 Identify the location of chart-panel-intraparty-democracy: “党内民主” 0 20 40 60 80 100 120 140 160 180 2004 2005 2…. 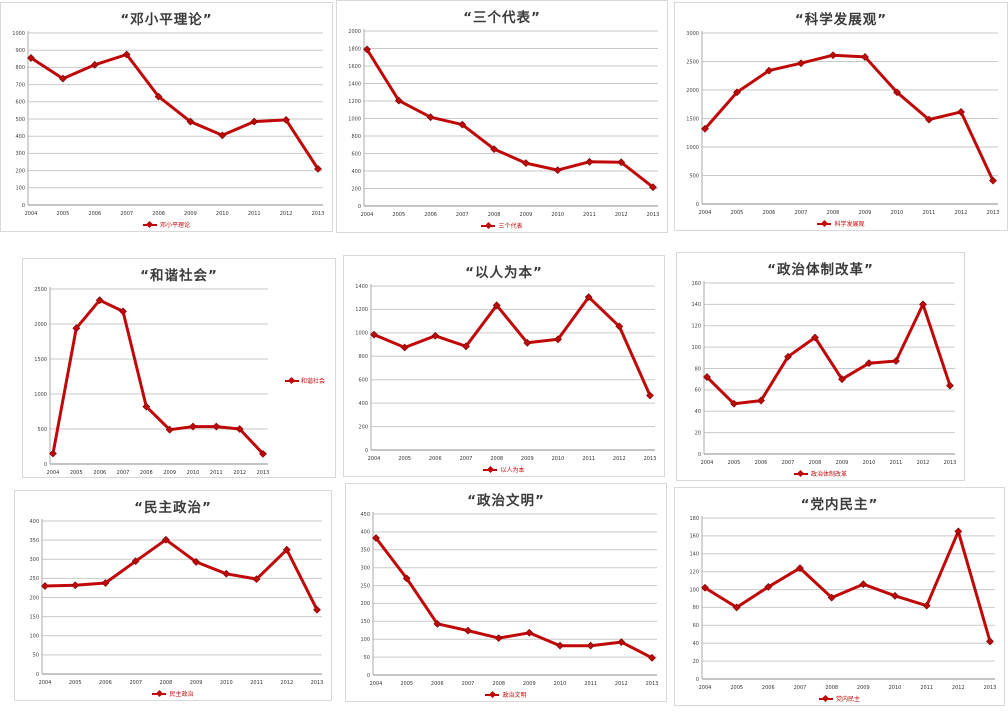
(839, 596).